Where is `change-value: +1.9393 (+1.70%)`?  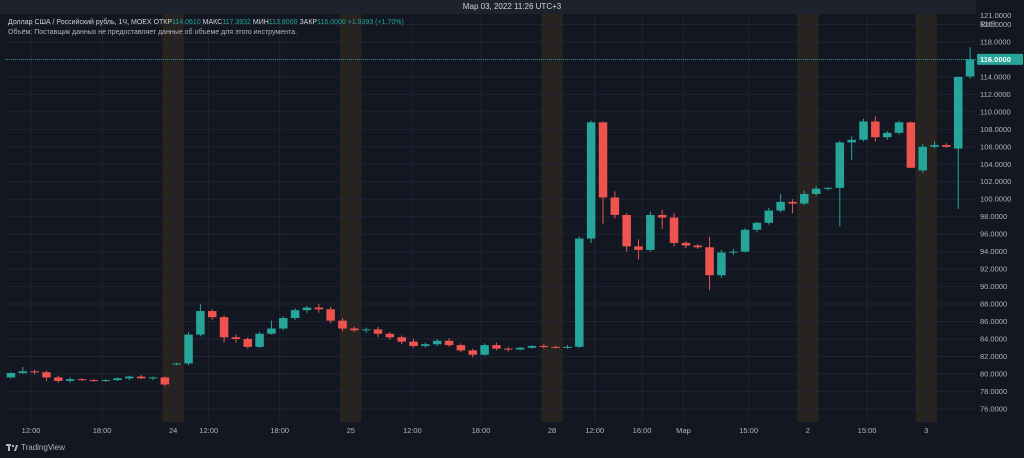 change-value: +1.9393 (+1.70%) is located at coordinates (375, 22).